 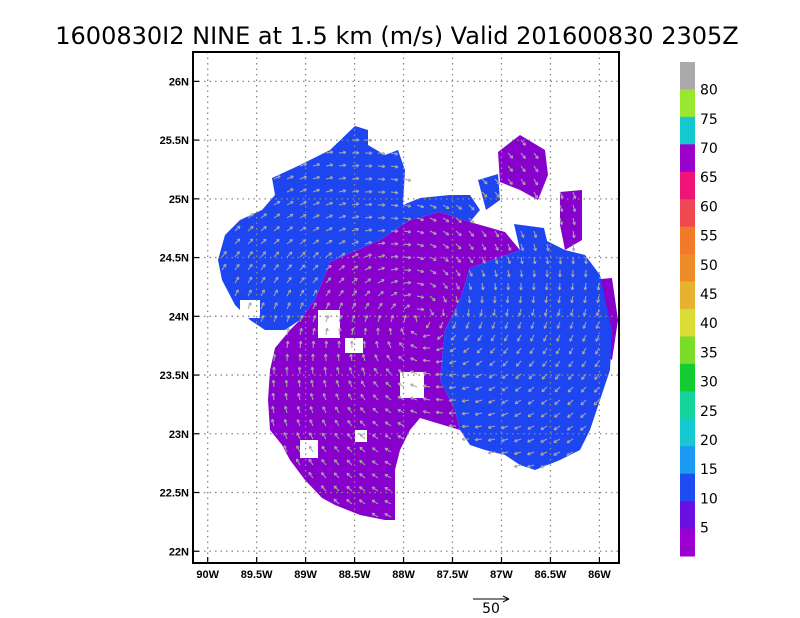 I want to click on data-gap, so click(x=409, y=480).